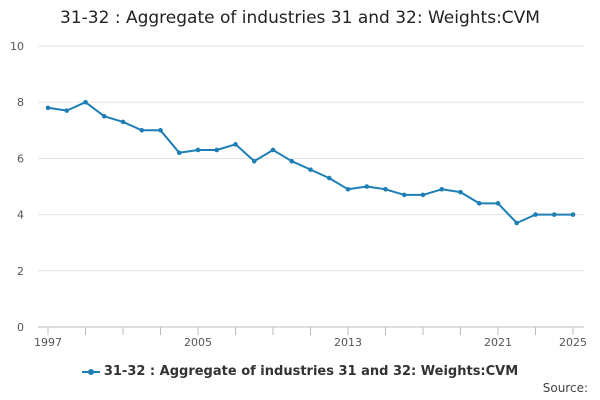 Image resolution: width=600 pixels, height=400 pixels. What do you see at coordinates (90, 372) in the screenshot?
I see `legend-marker-icon` at bounding box center [90, 372].